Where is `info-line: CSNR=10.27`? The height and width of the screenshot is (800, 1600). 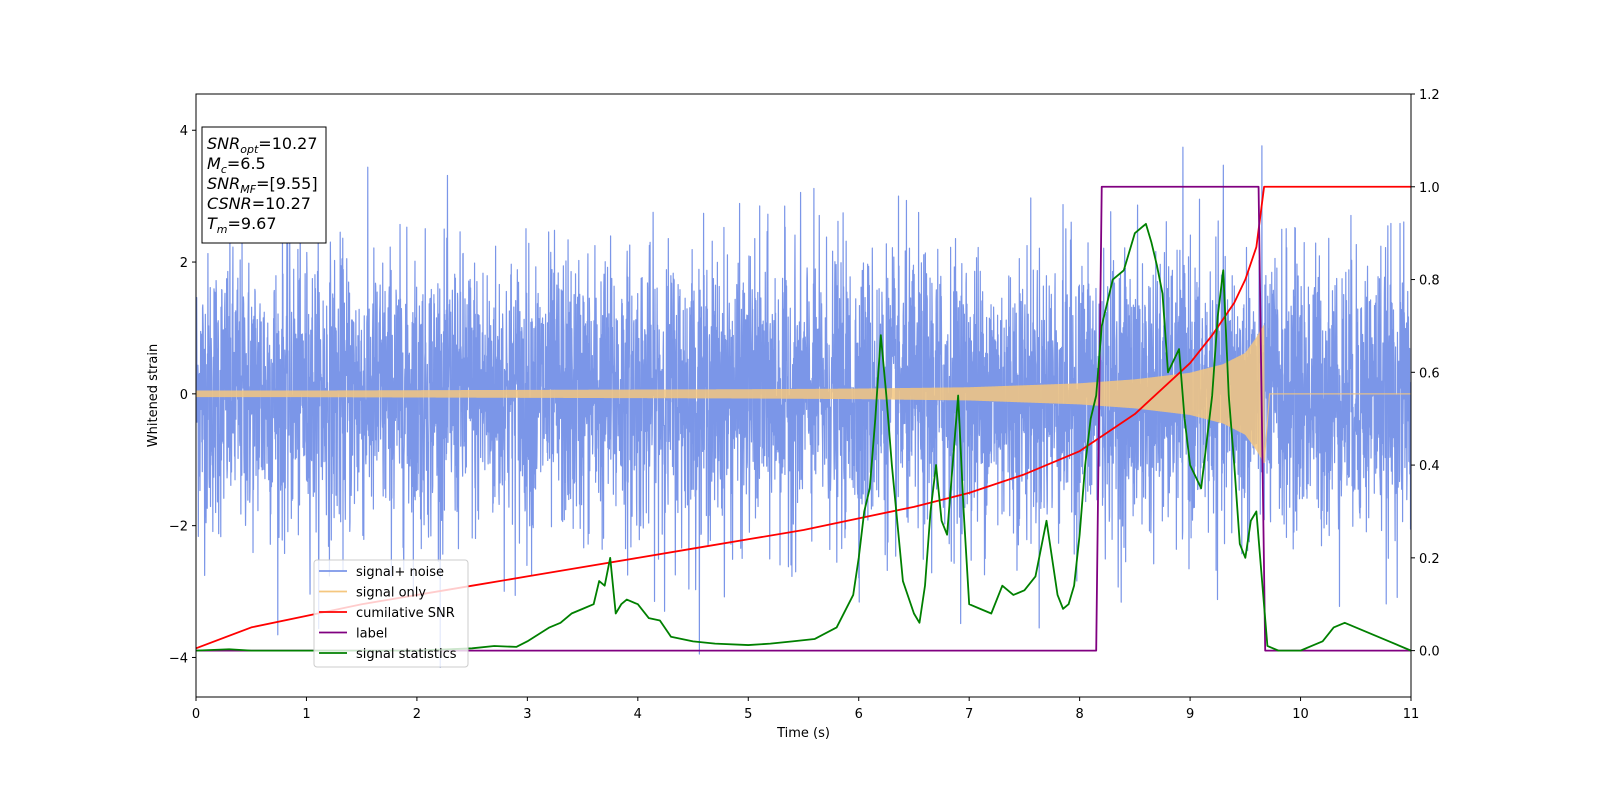
info-line: CSNR=10.27 is located at coordinates (259, 203).